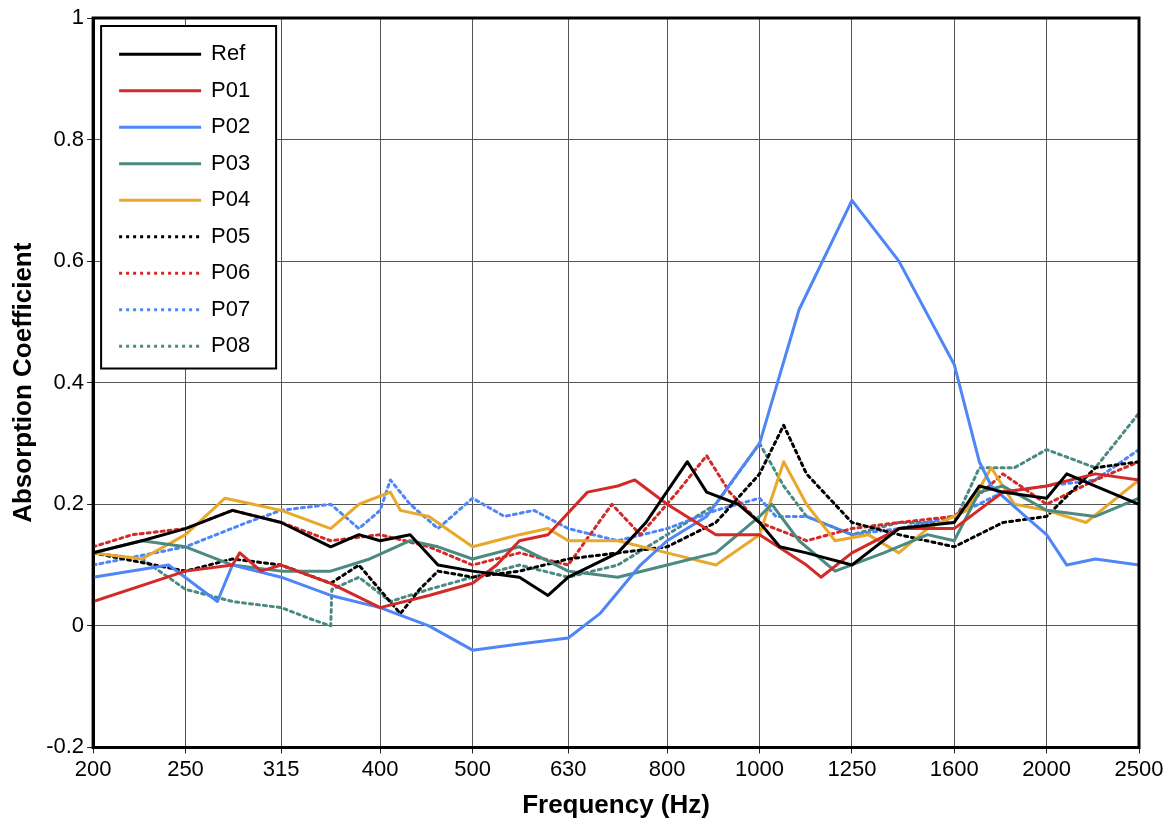  I want to click on x-tick-label: 500, so click(472, 768).